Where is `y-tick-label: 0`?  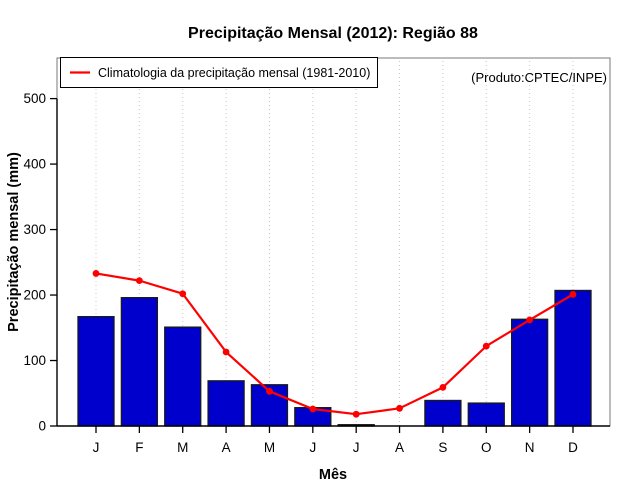
y-tick-label: 0 is located at coordinates (42, 426).